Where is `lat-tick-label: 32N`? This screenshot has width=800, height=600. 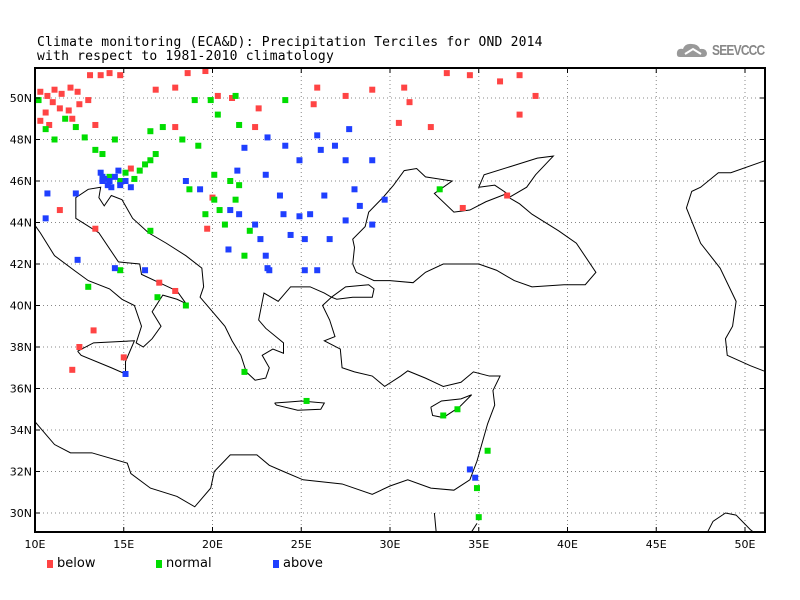
lat-tick-label: 32N is located at coordinates (21, 472).